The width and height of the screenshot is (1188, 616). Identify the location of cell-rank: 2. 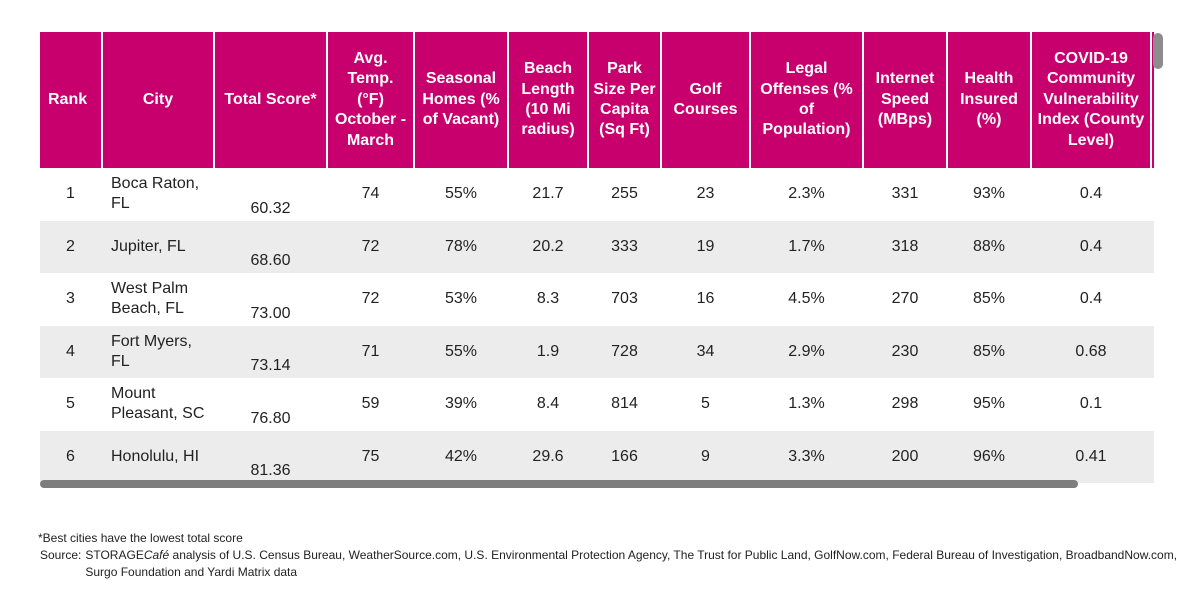
(71, 246).